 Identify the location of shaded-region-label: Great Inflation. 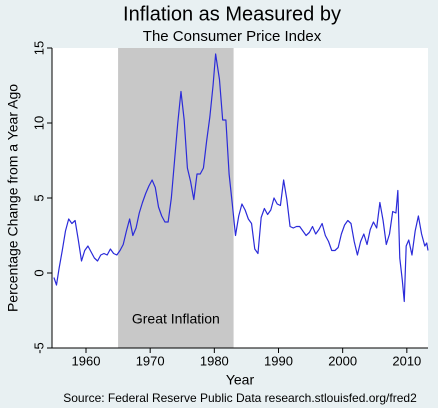
(176, 319).